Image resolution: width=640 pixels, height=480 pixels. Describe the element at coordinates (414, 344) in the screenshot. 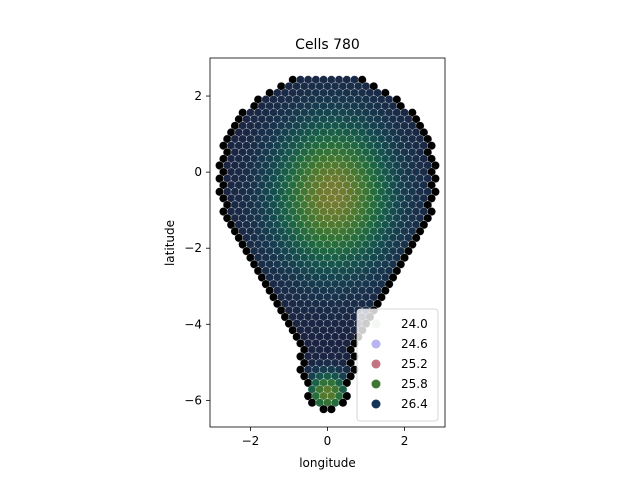

I see `legend-label: 24.6` at that location.